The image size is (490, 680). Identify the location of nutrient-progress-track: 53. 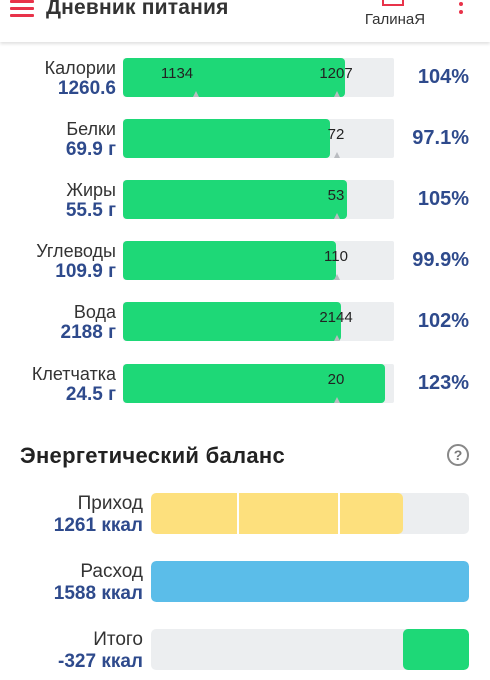
(258, 199).